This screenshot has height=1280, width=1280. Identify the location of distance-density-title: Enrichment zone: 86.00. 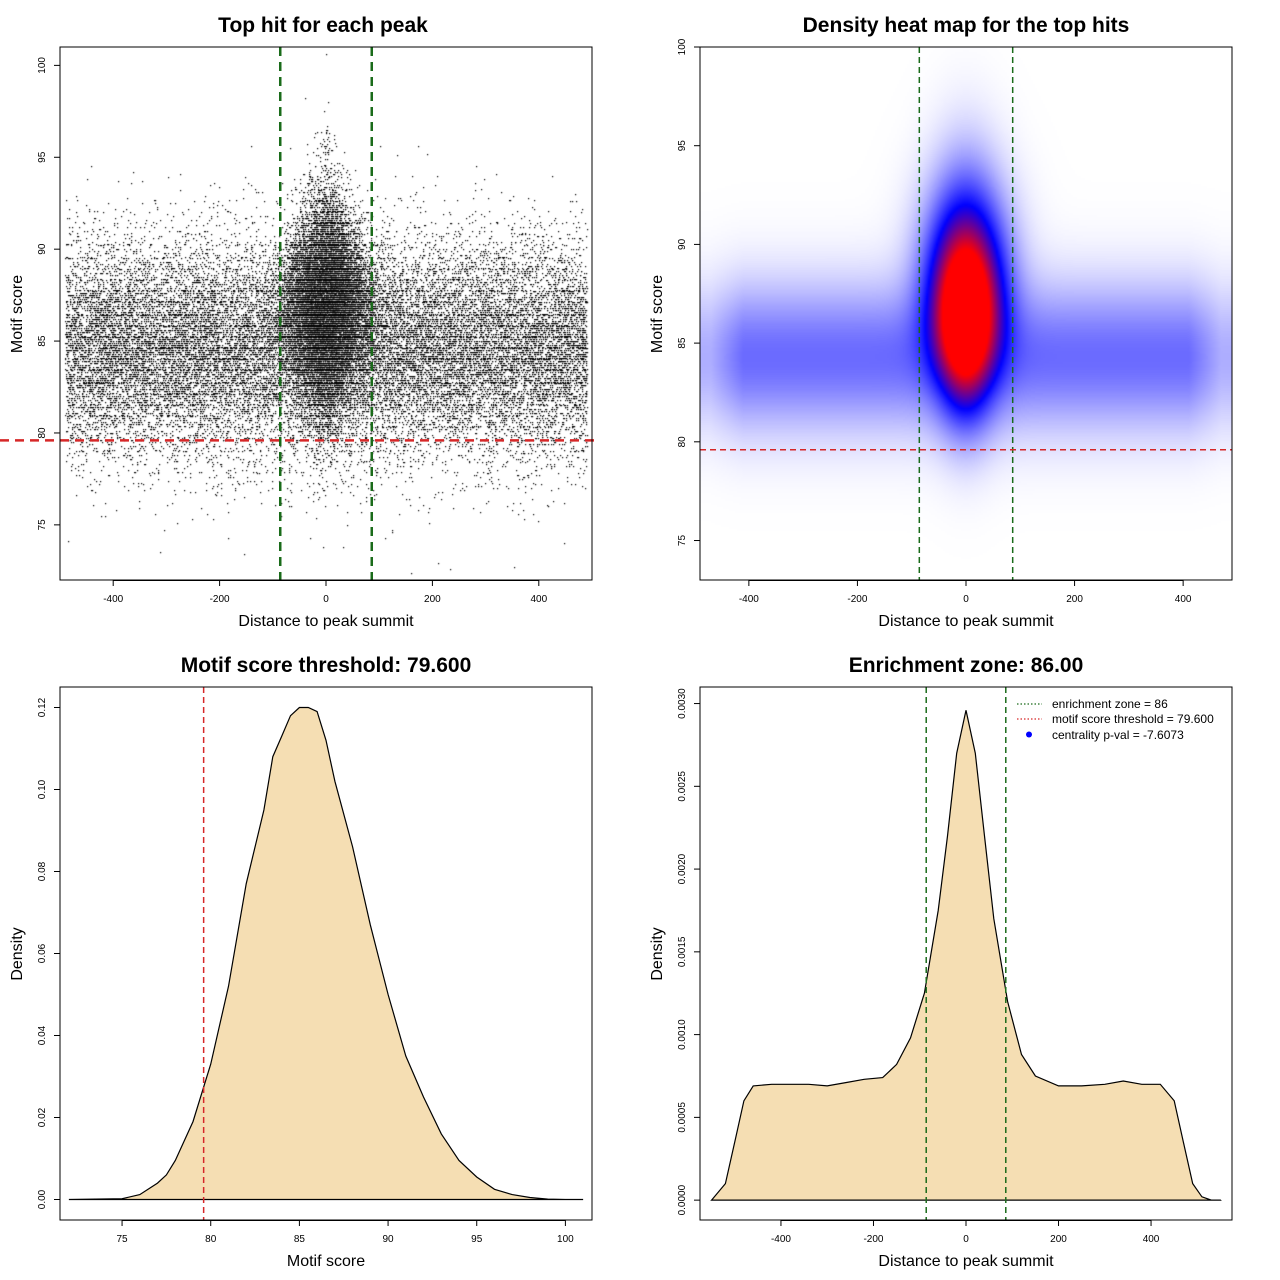
(966, 665).